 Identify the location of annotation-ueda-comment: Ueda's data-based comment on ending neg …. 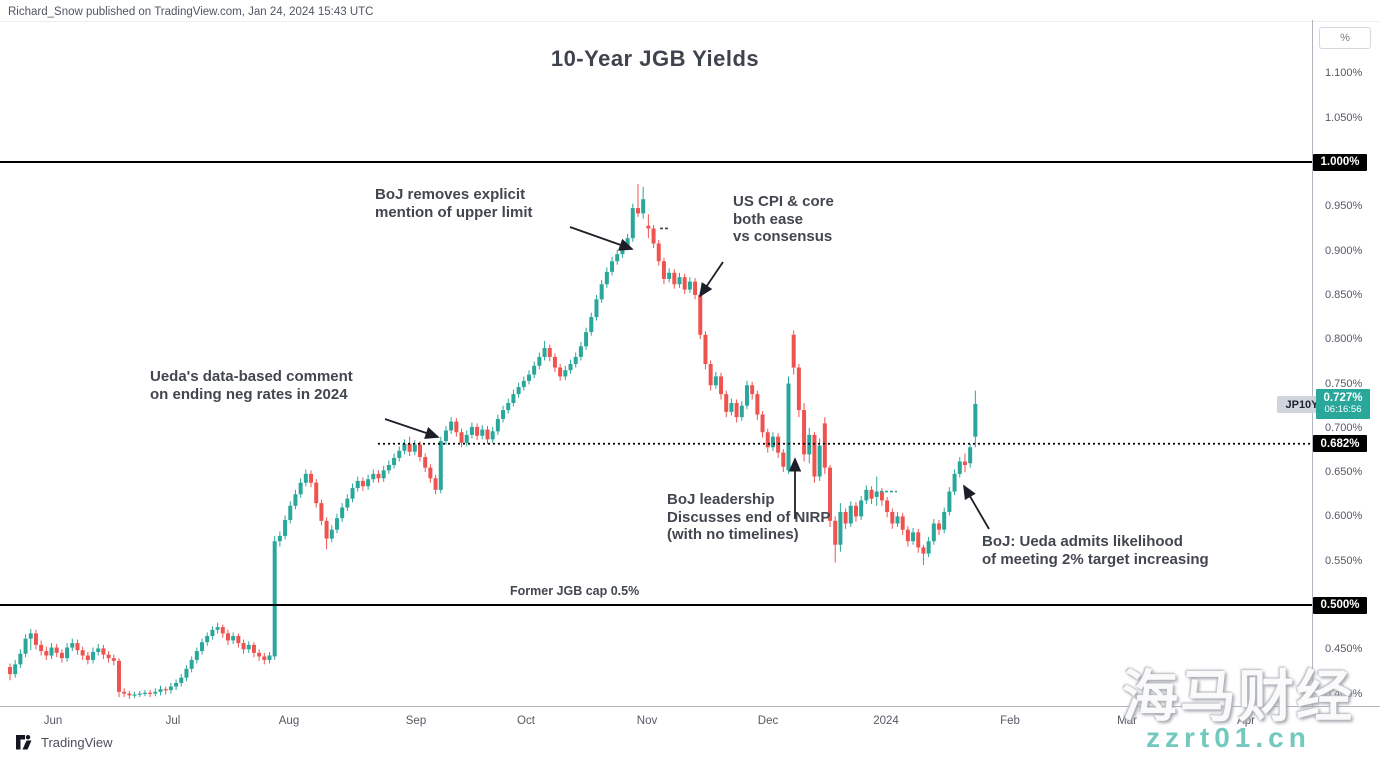
(251, 385).